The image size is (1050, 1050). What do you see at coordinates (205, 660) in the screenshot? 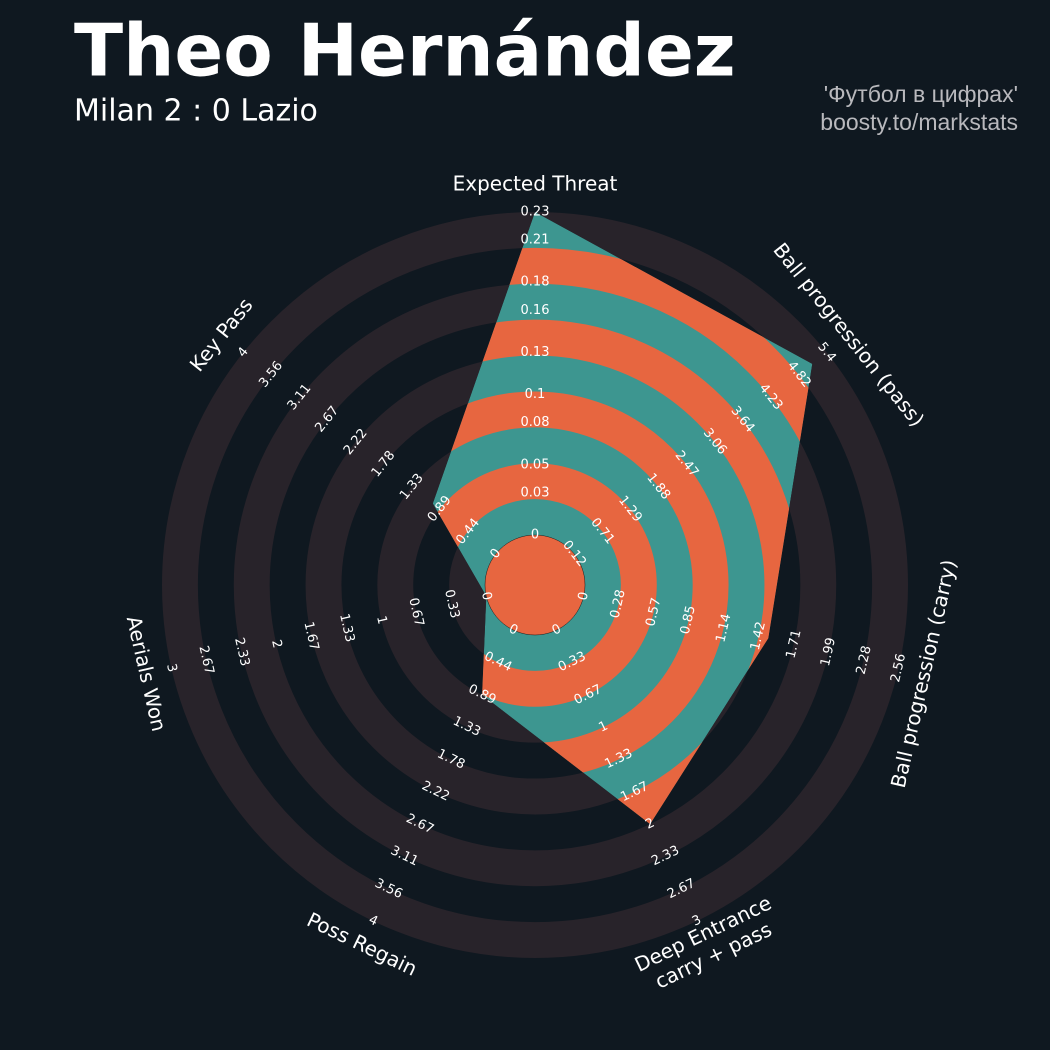
I see `tick-label: 2.67` at bounding box center [205, 660].